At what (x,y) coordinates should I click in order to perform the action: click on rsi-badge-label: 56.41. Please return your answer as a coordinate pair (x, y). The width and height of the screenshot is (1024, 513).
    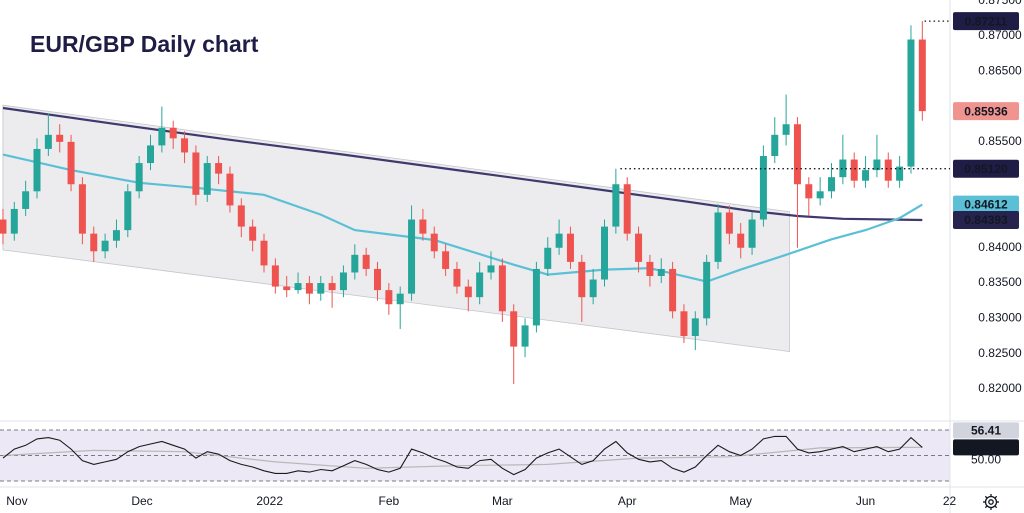
    Looking at the image, I should click on (986, 431).